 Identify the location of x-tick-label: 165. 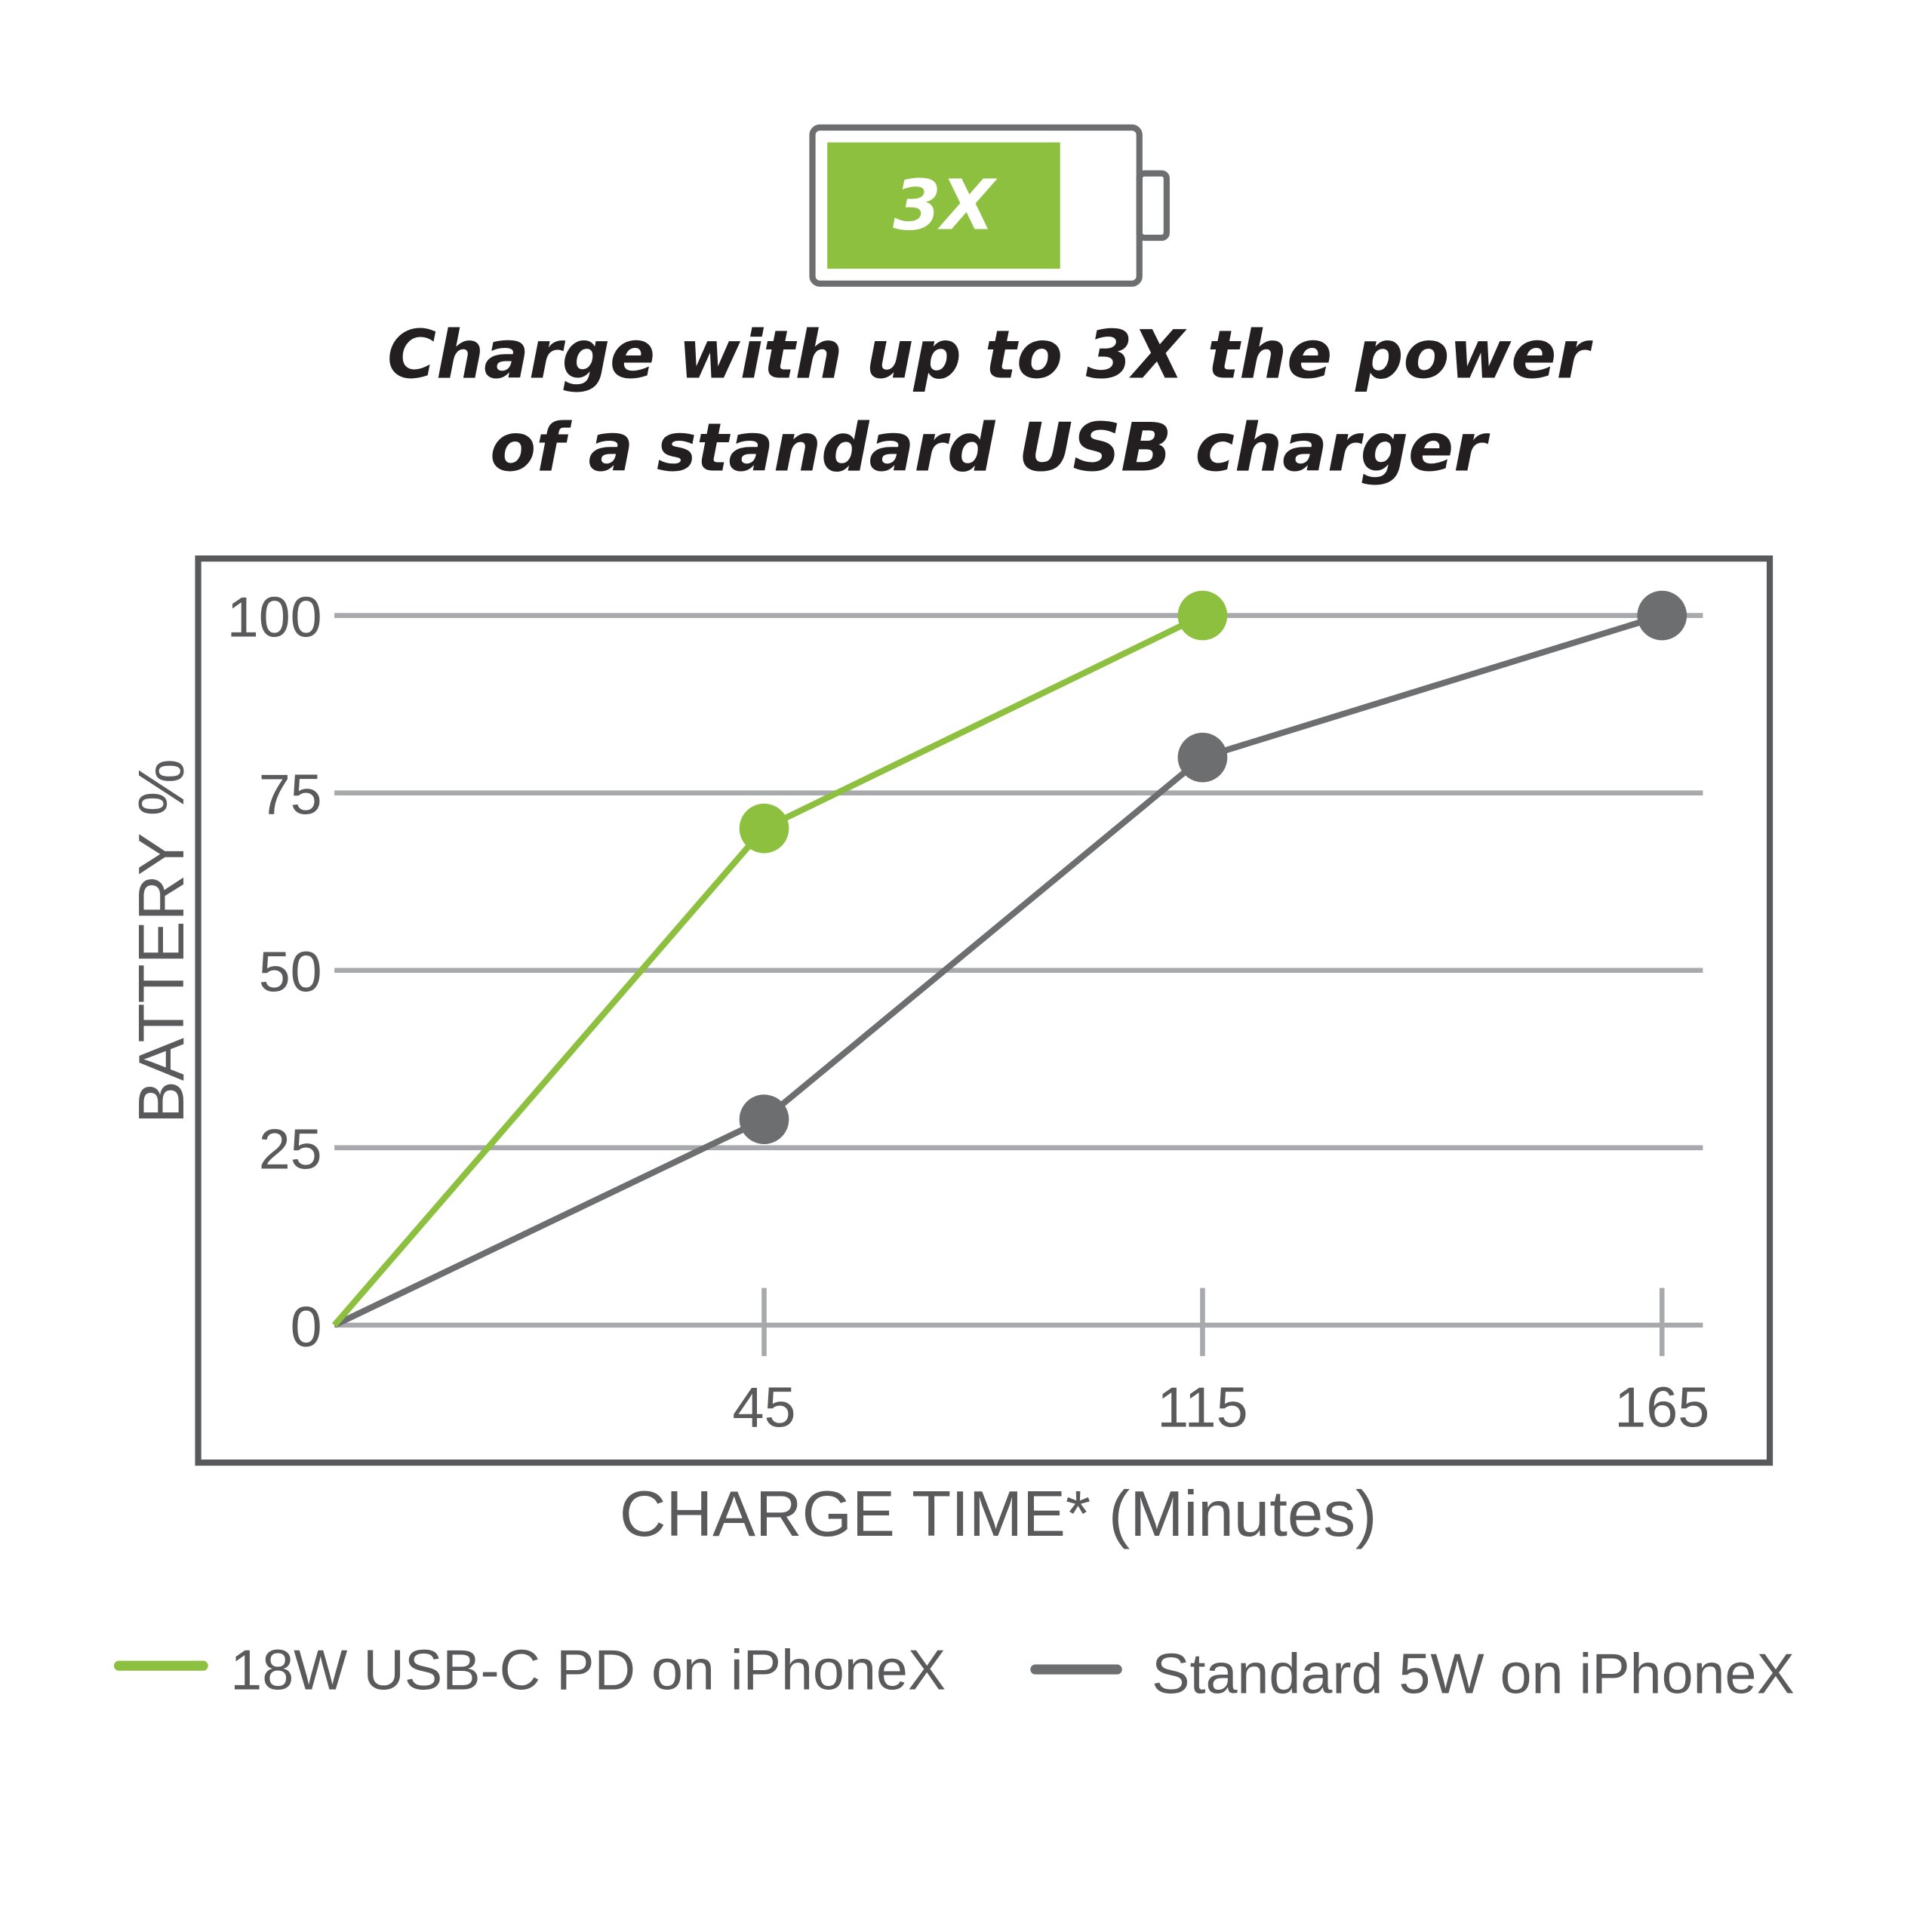
(1661, 1406).